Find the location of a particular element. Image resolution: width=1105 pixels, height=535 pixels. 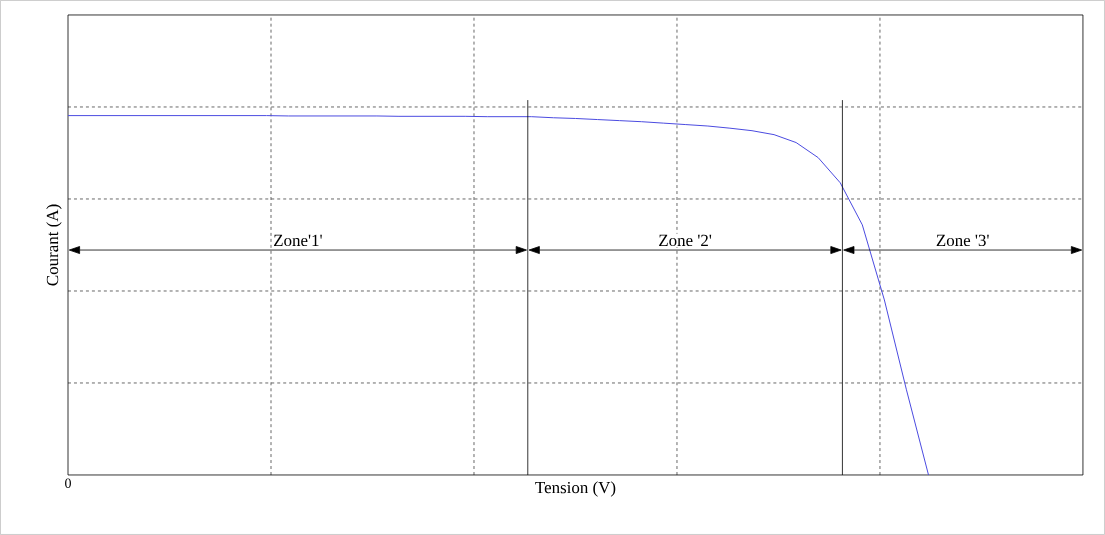

x-axis-title: Tension (V) is located at coordinates (575, 489).